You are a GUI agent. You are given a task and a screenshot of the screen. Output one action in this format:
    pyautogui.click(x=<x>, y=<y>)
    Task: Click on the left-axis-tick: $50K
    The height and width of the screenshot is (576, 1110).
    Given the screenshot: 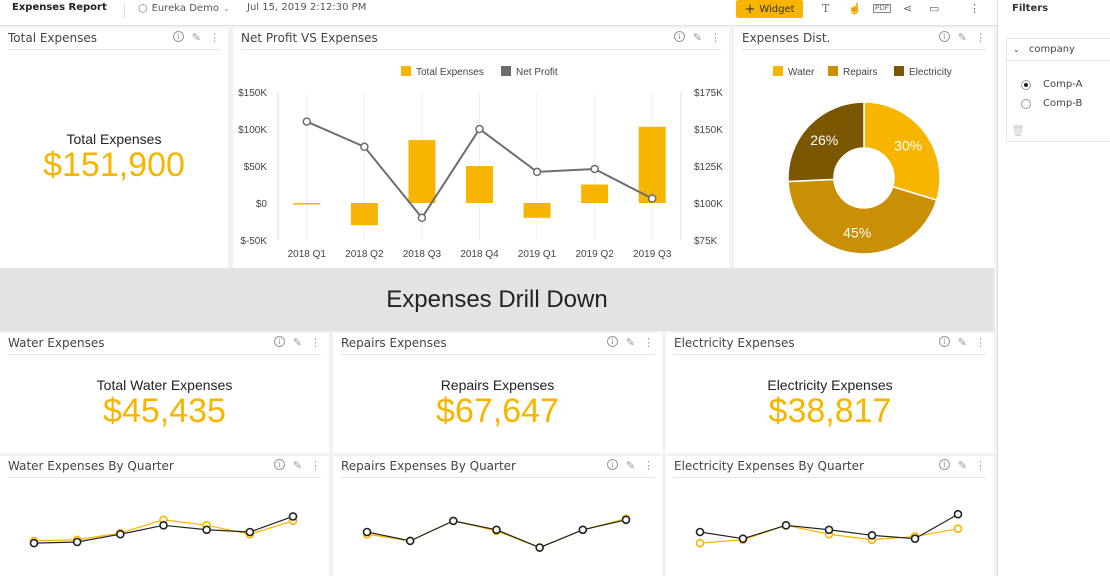 What is the action you would take?
    pyautogui.click(x=256, y=167)
    